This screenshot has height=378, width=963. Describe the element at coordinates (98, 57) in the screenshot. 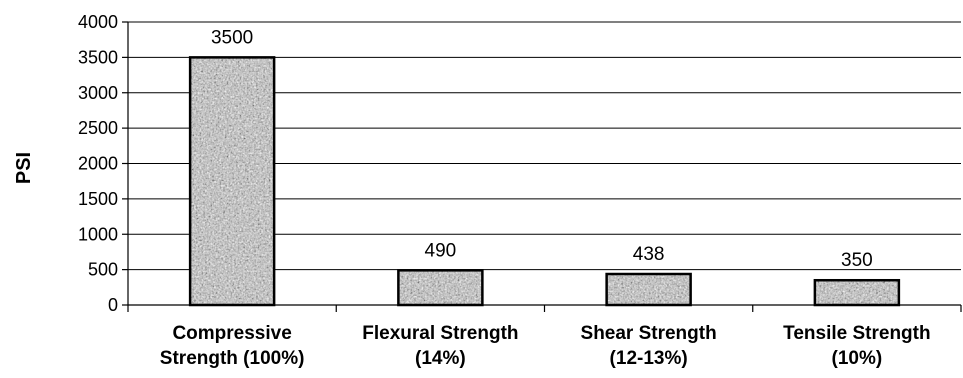

I see `y-tick-label: 3500` at that location.